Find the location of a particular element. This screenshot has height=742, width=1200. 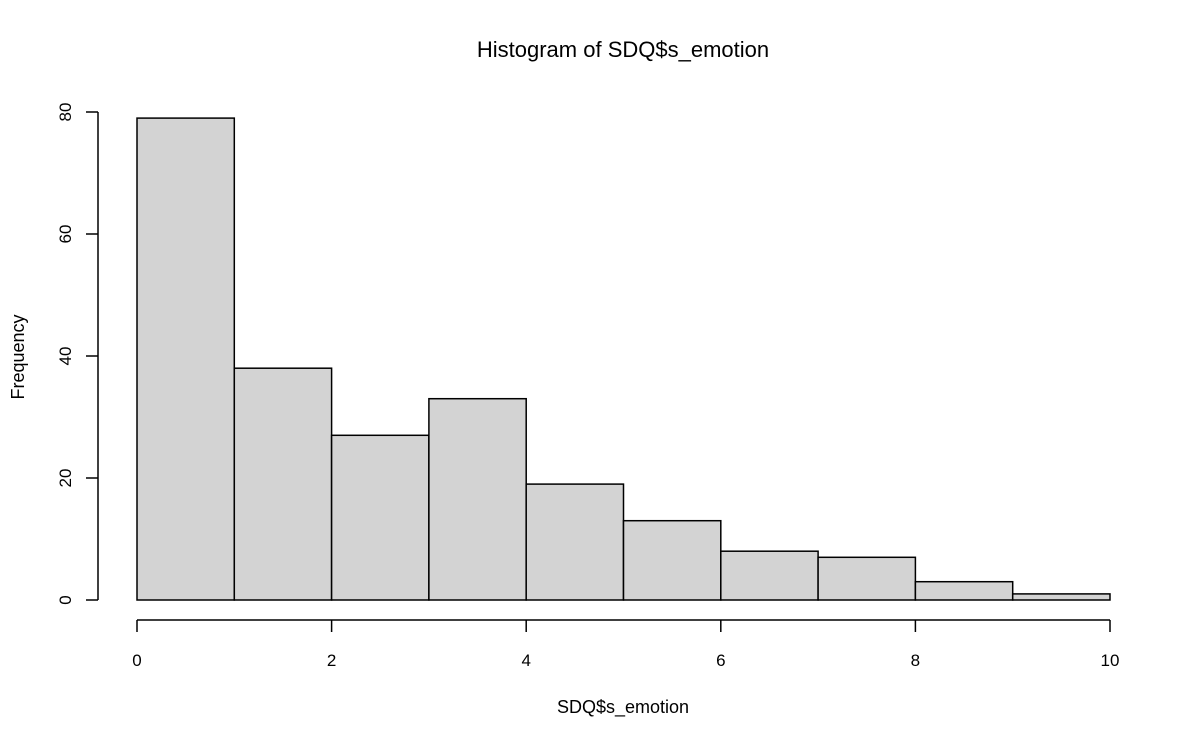

x-tick-label: 10 is located at coordinates (1110, 660).